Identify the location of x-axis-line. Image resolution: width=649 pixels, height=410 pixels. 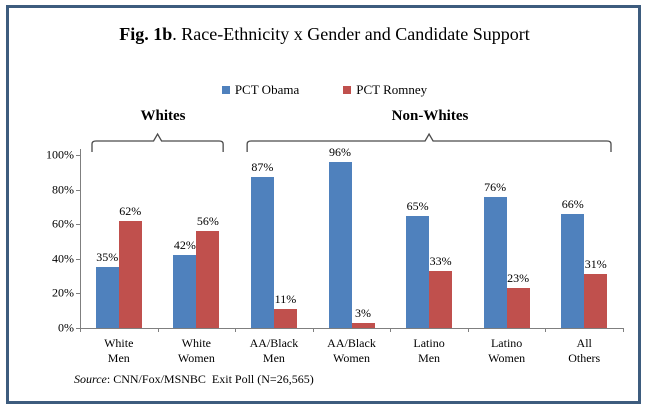
(352, 328).